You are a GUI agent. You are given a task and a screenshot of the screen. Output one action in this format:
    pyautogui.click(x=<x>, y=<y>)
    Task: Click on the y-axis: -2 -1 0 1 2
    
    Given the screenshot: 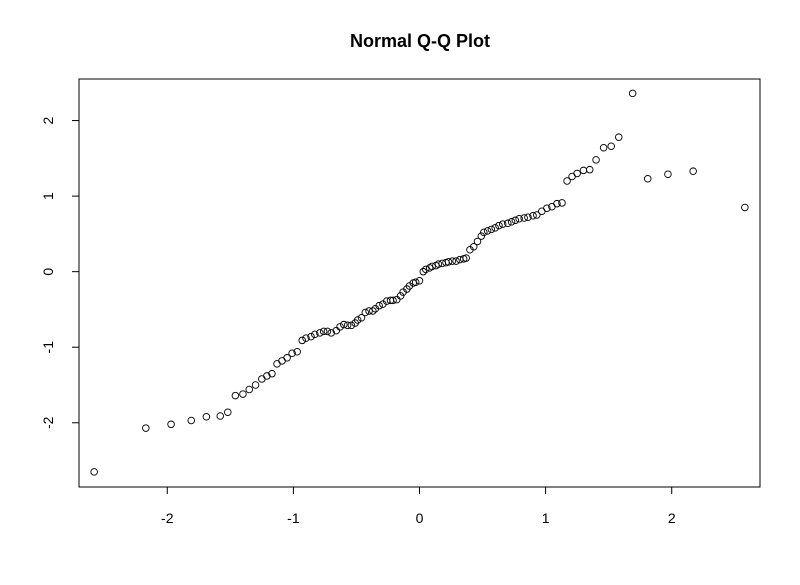 What is the action you would take?
    pyautogui.click(x=60, y=272)
    